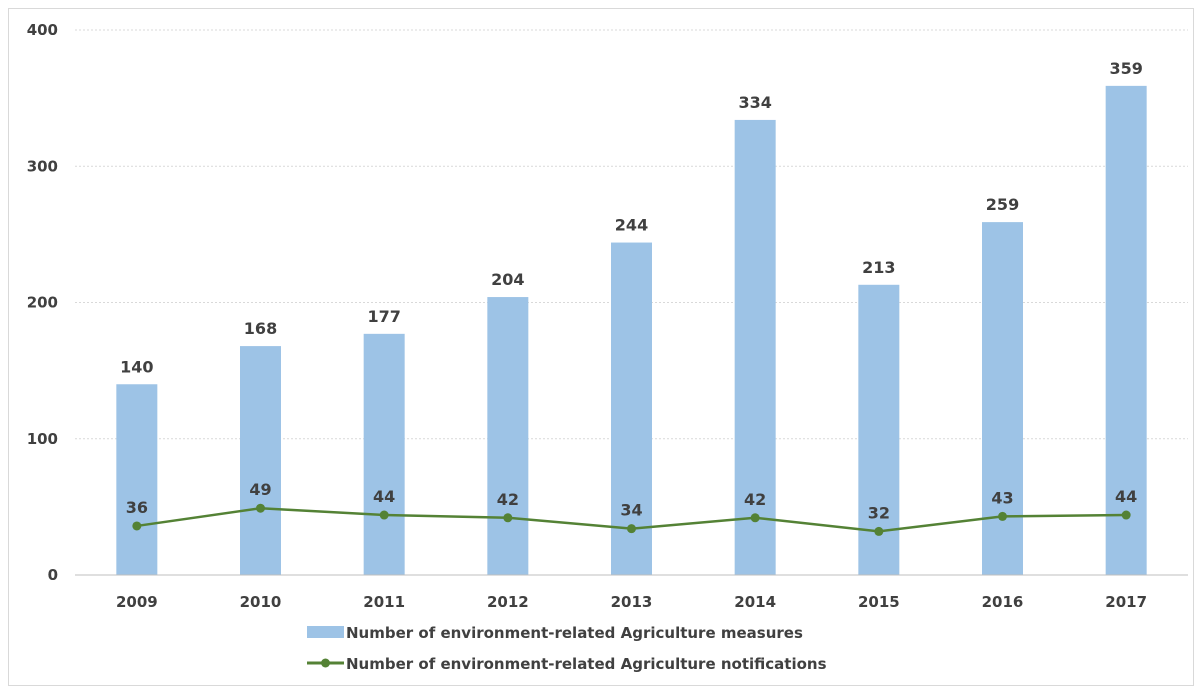  I want to click on line-data-label: 36, so click(137, 507).